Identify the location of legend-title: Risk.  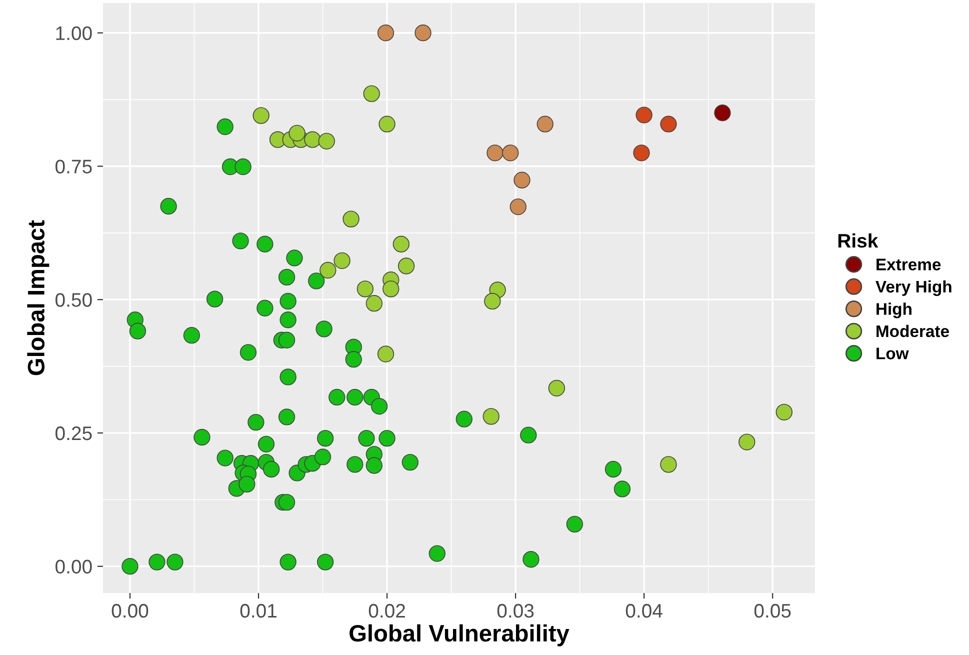
(858, 240).